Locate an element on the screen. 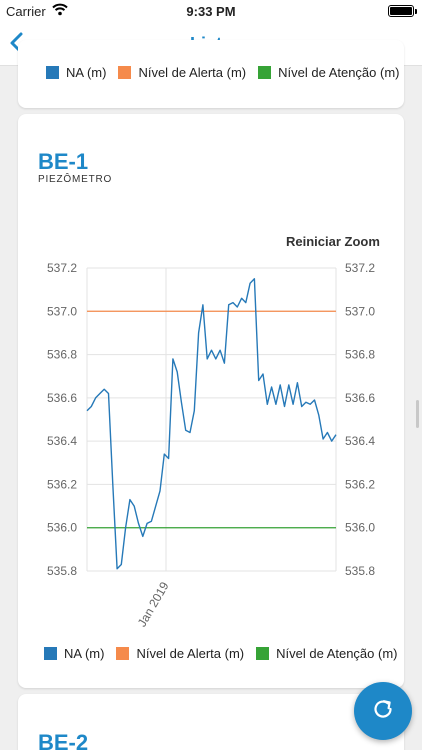 This screenshot has width=422, height=750. y-tick-label-right: 536.2 is located at coordinates (360, 484).